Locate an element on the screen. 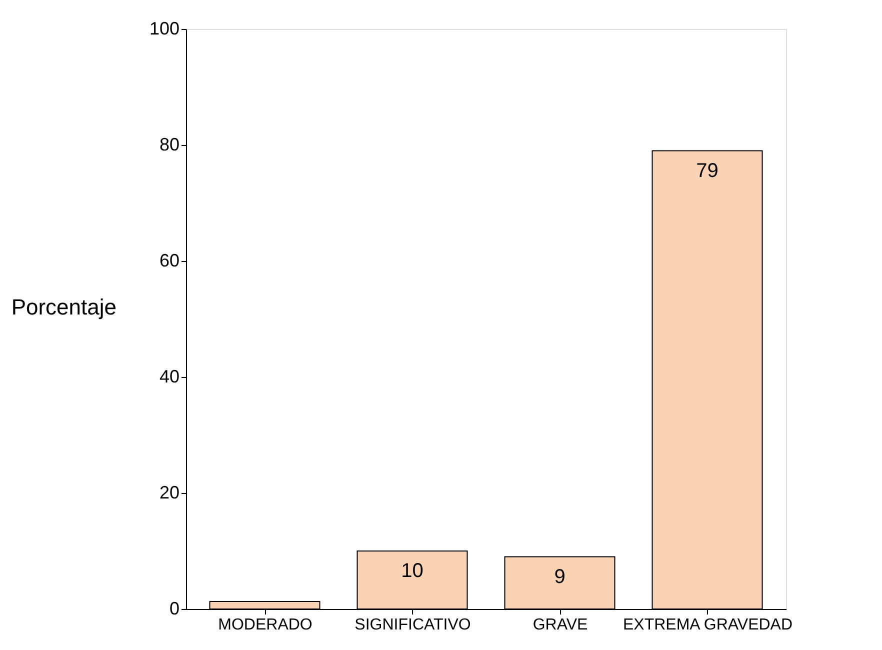 Image resolution: width=882 pixels, height=650 pixels. x-tick-label: MODERADO is located at coordinates (265, 625).